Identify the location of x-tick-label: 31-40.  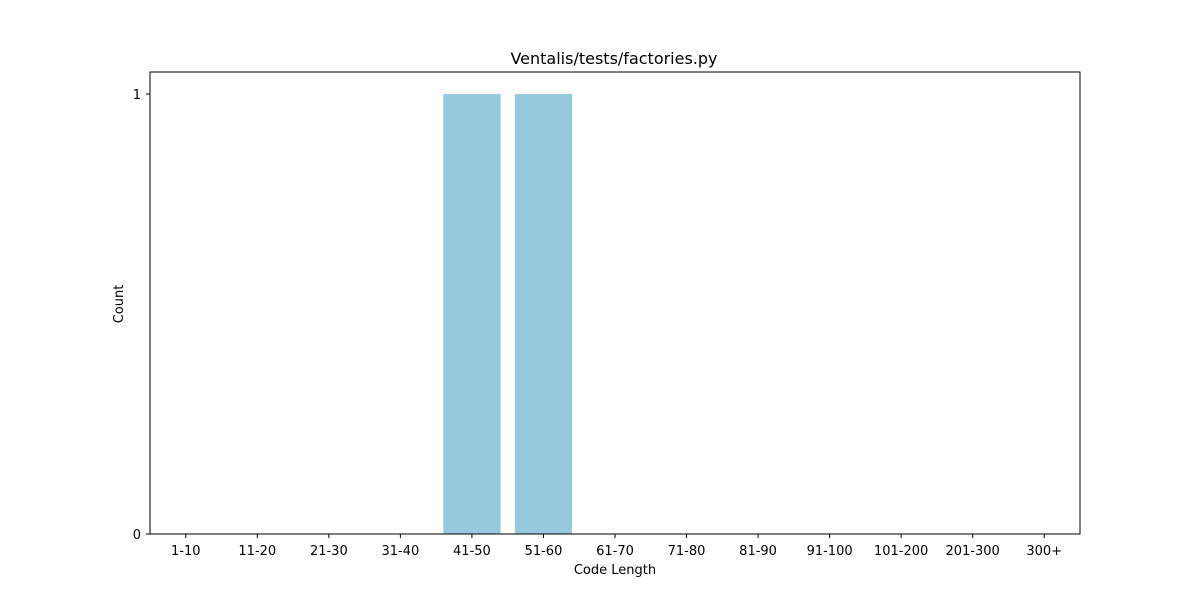
(400, 551).